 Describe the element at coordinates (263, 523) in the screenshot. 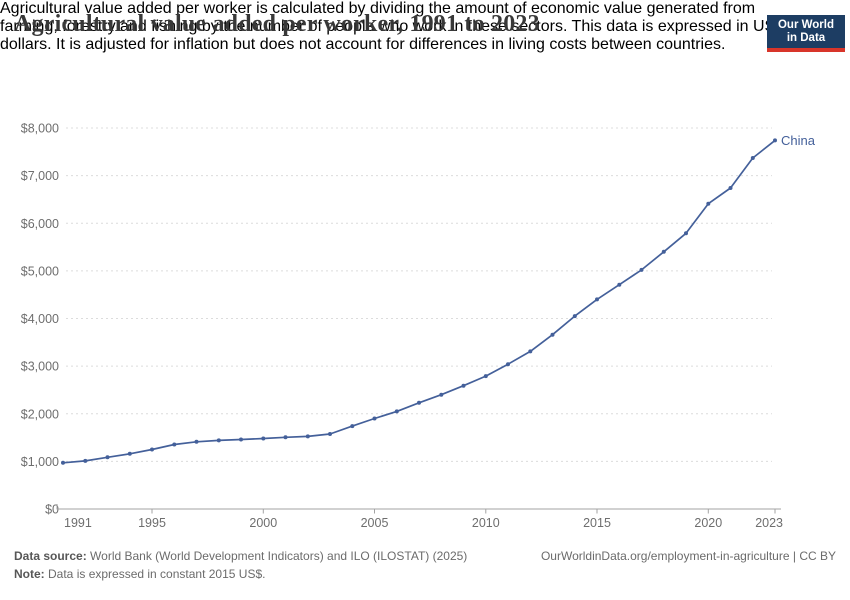

I see `x-tick-label: 2000` at that location.